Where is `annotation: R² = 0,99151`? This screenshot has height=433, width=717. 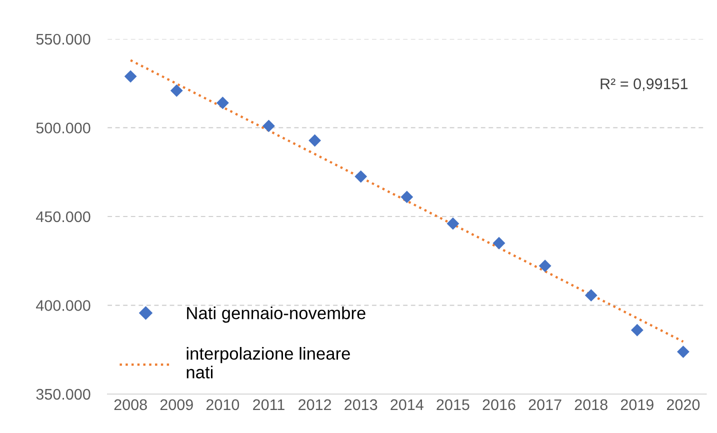
annotation: R² = 0,99151 is located at coordinates (644, 85).